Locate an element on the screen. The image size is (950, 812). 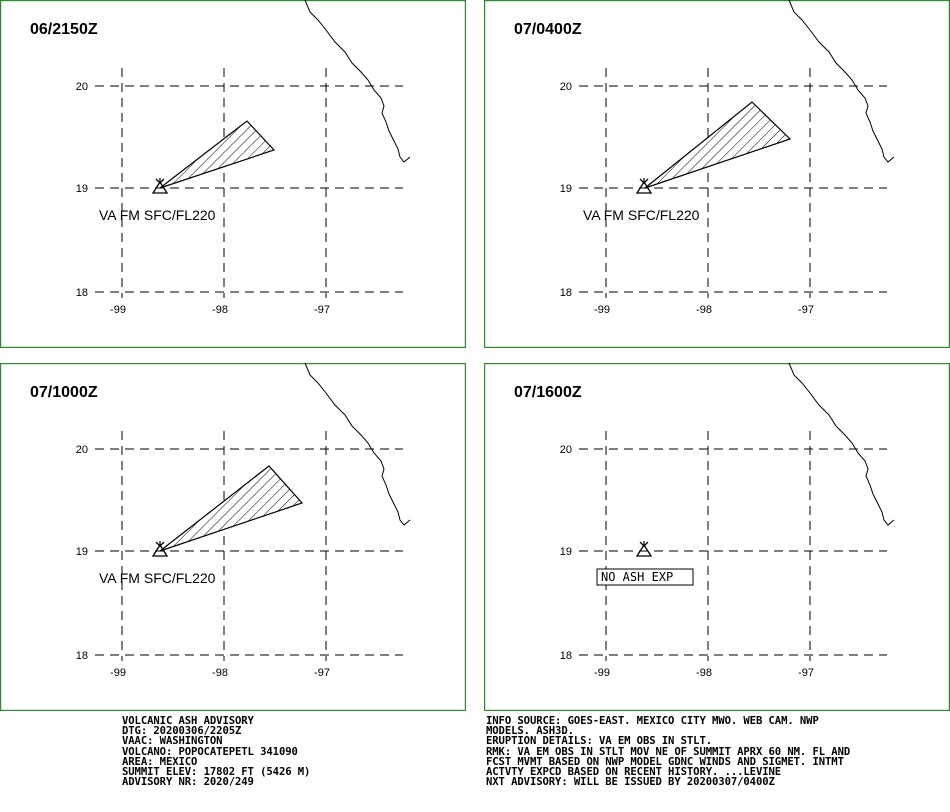
advisory-left-line: SUMMIT ELEV: 17802 FT (5426 M) is located at coordinates (216, 772).